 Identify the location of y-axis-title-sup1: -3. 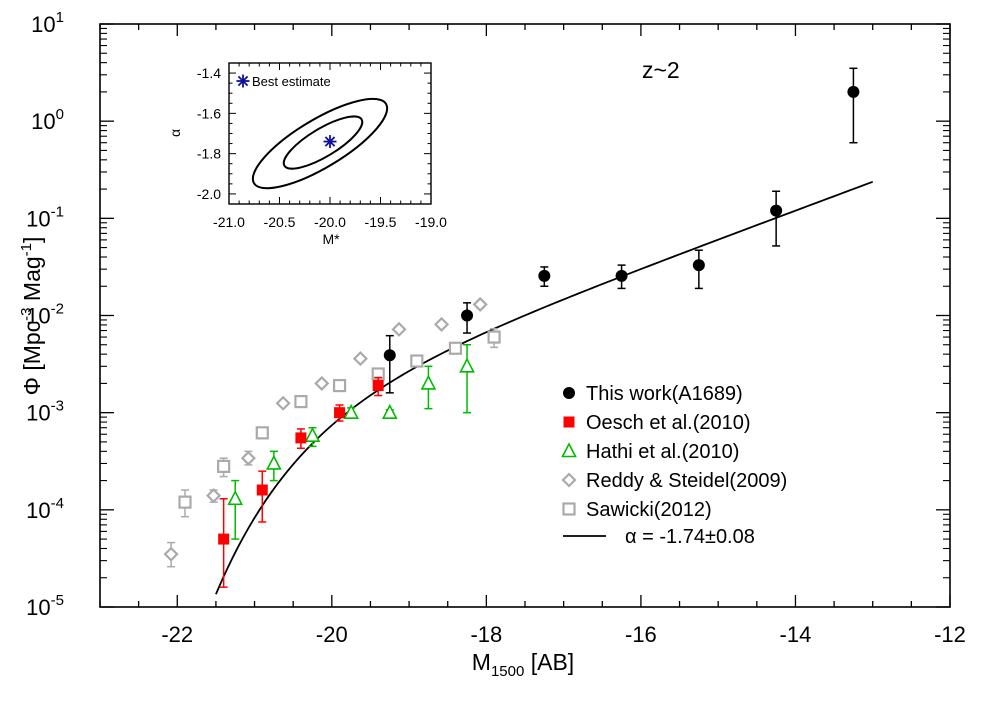
(26, 313).